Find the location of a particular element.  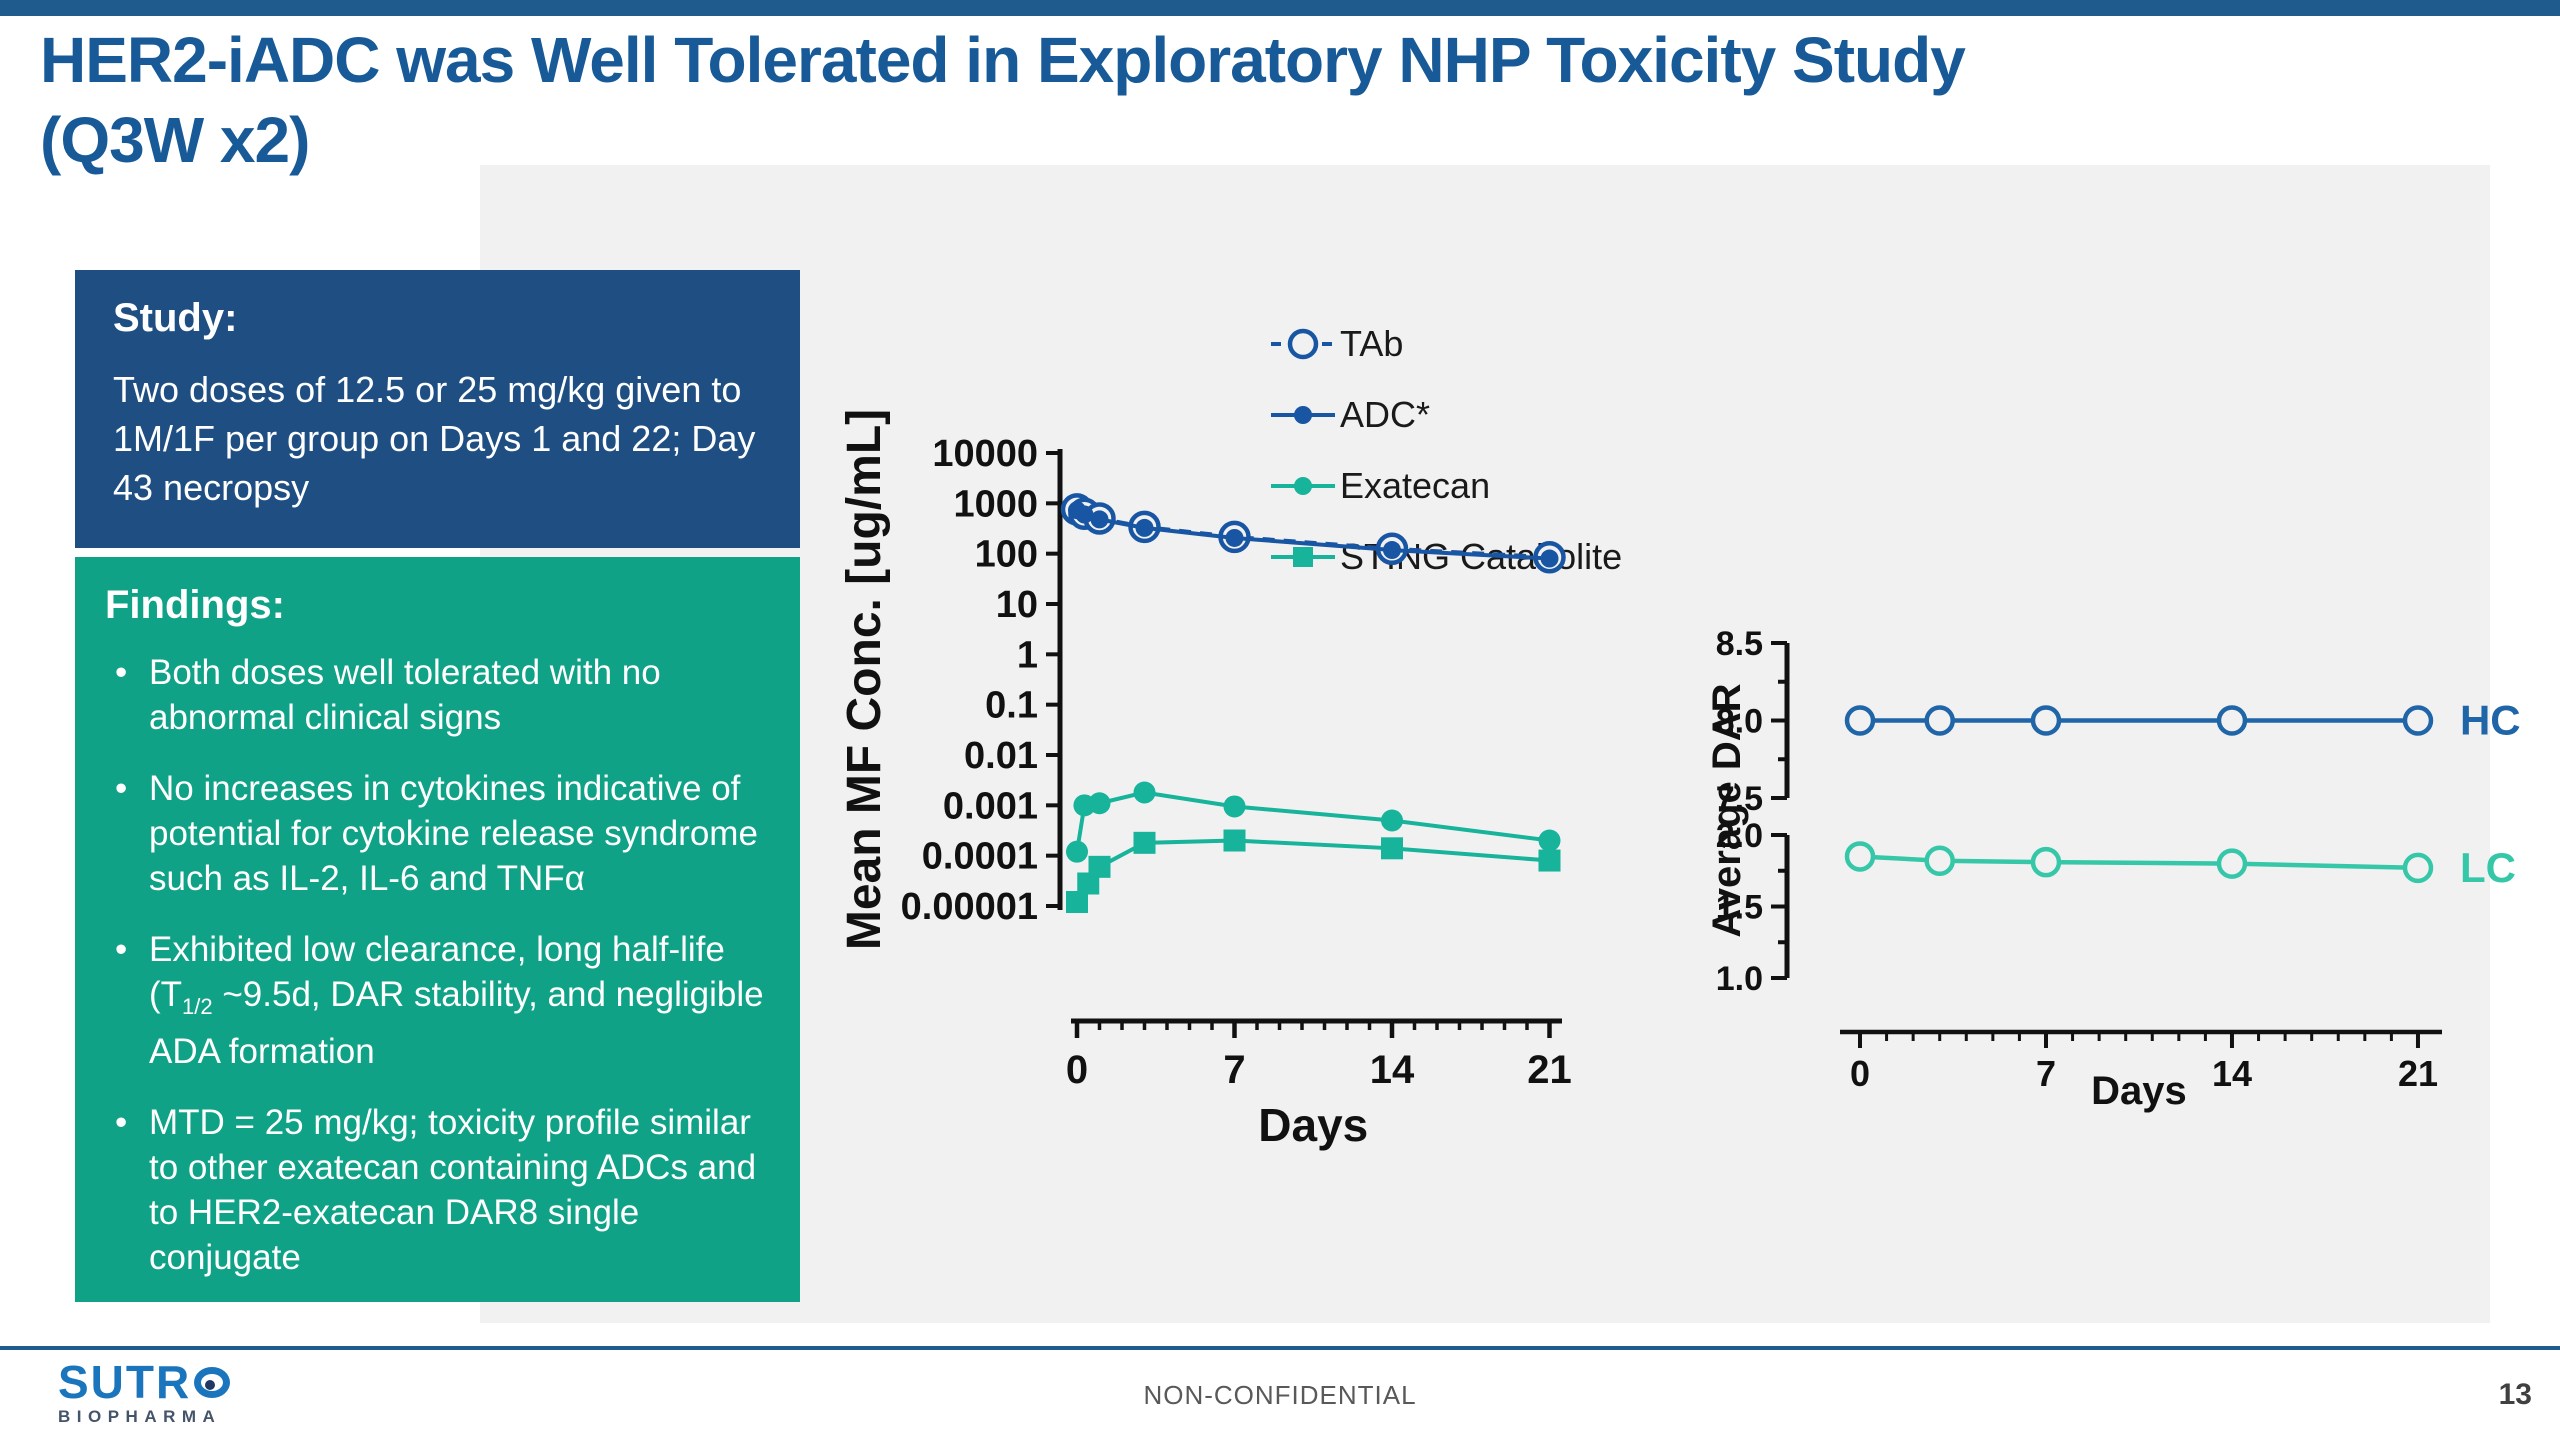

logo-wordmark: SUTR is located at coordinates (144, 1382).